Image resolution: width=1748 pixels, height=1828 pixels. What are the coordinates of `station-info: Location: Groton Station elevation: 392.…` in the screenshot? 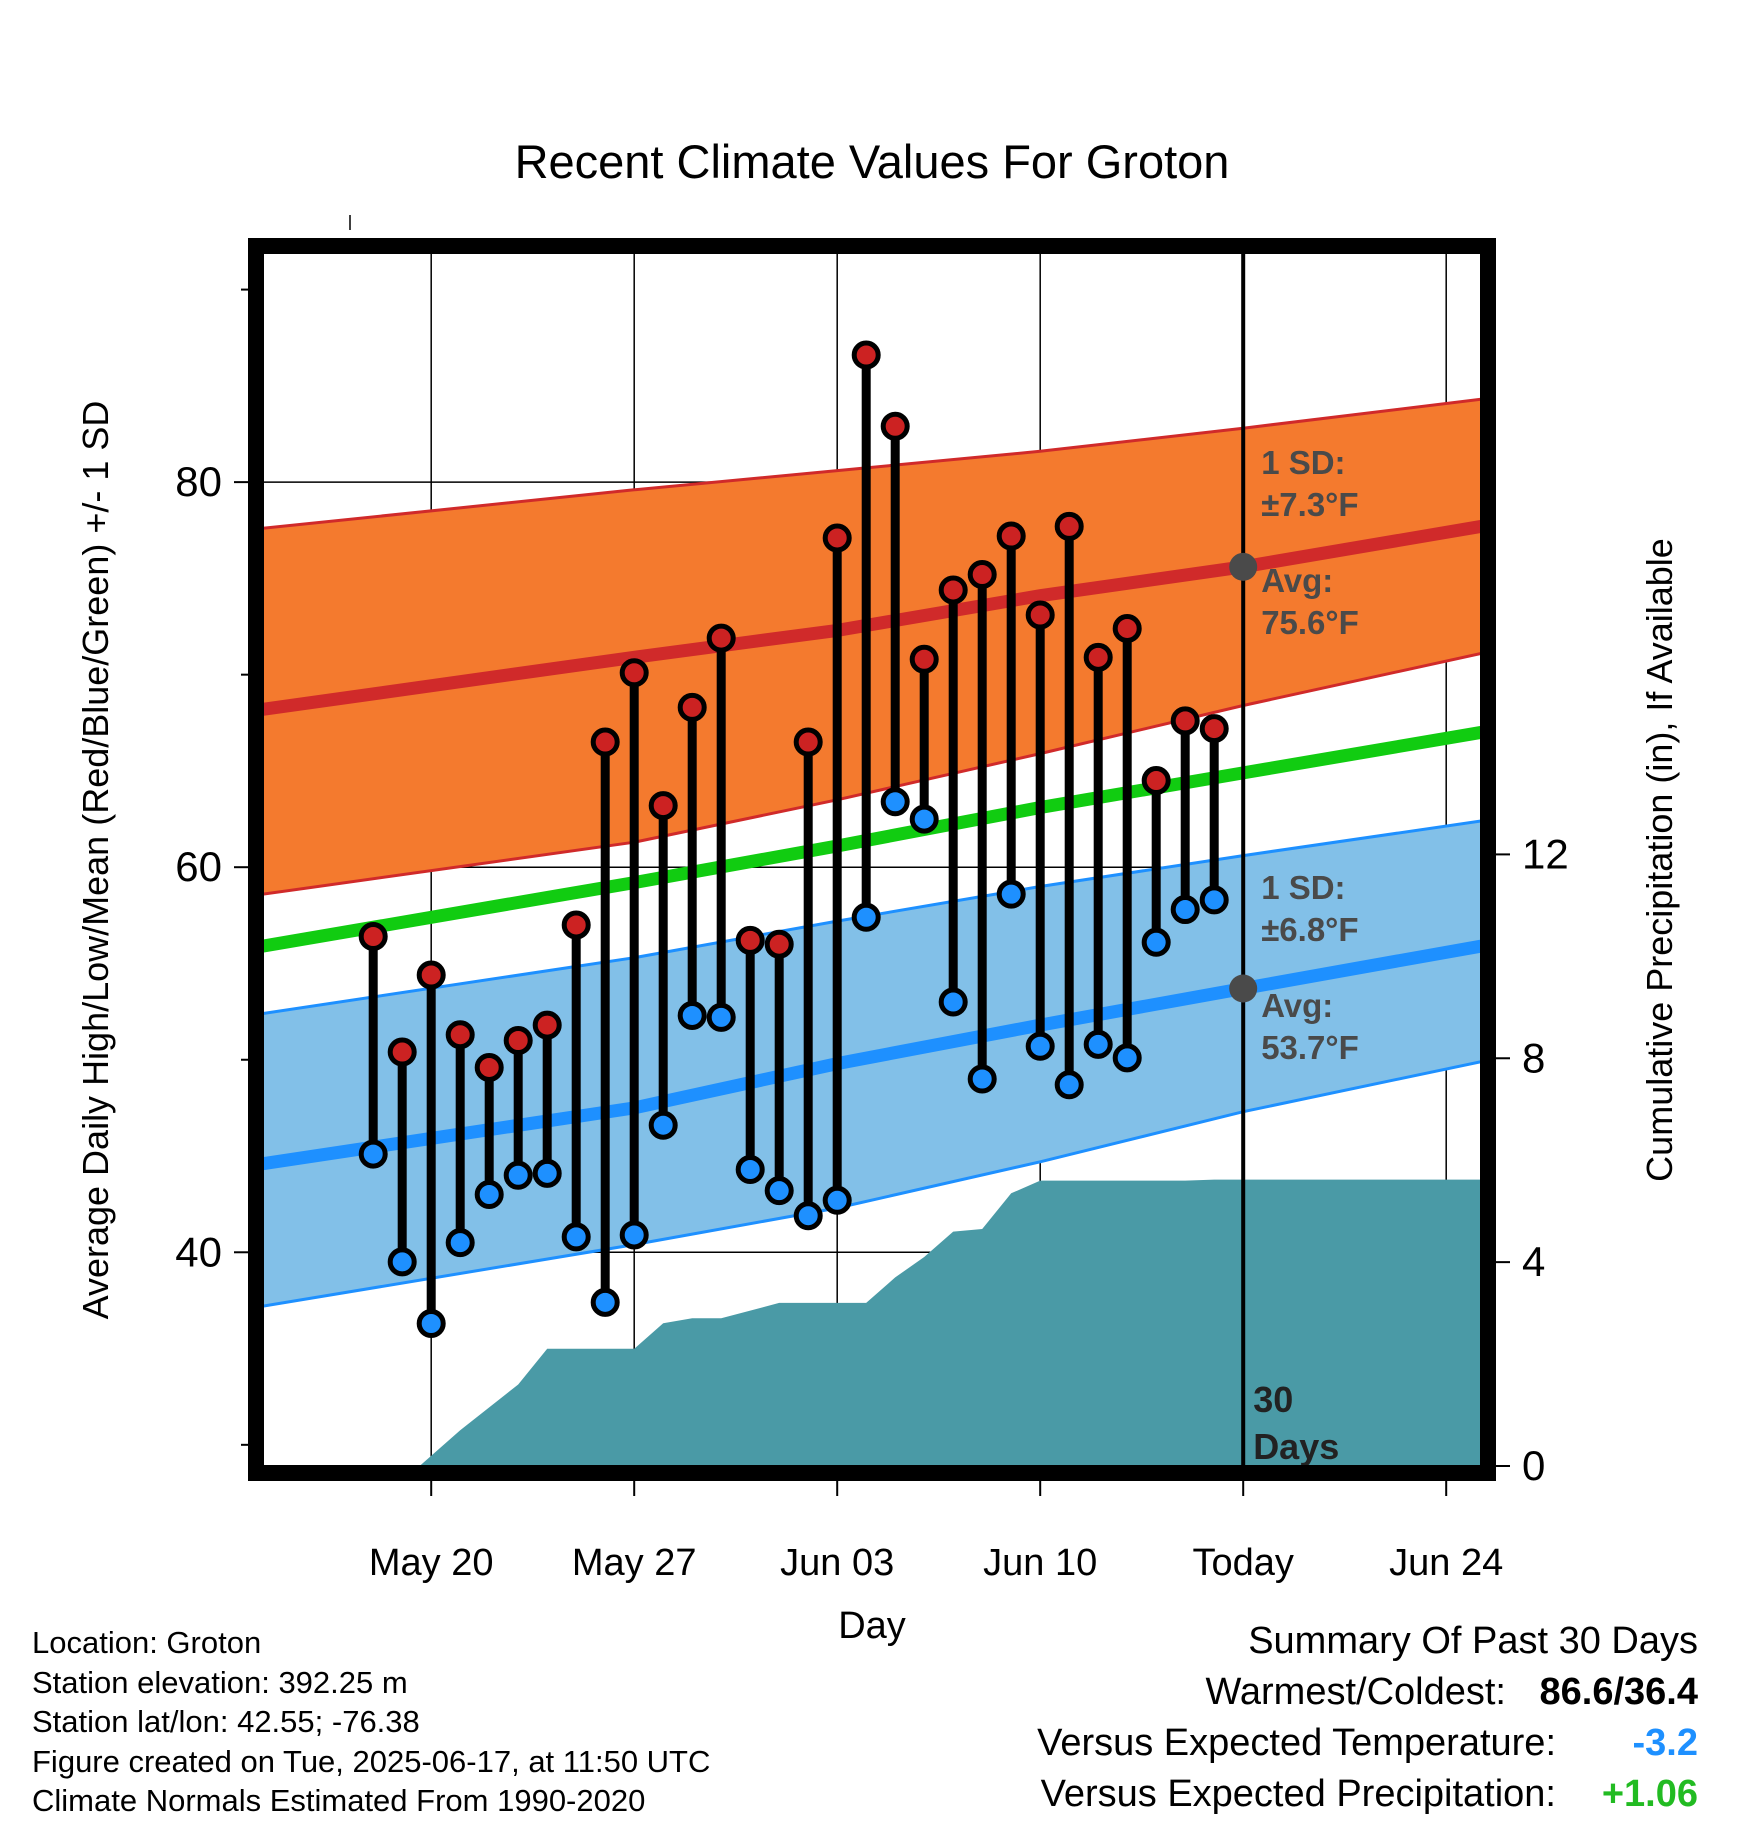 It's located at (371, 1722).